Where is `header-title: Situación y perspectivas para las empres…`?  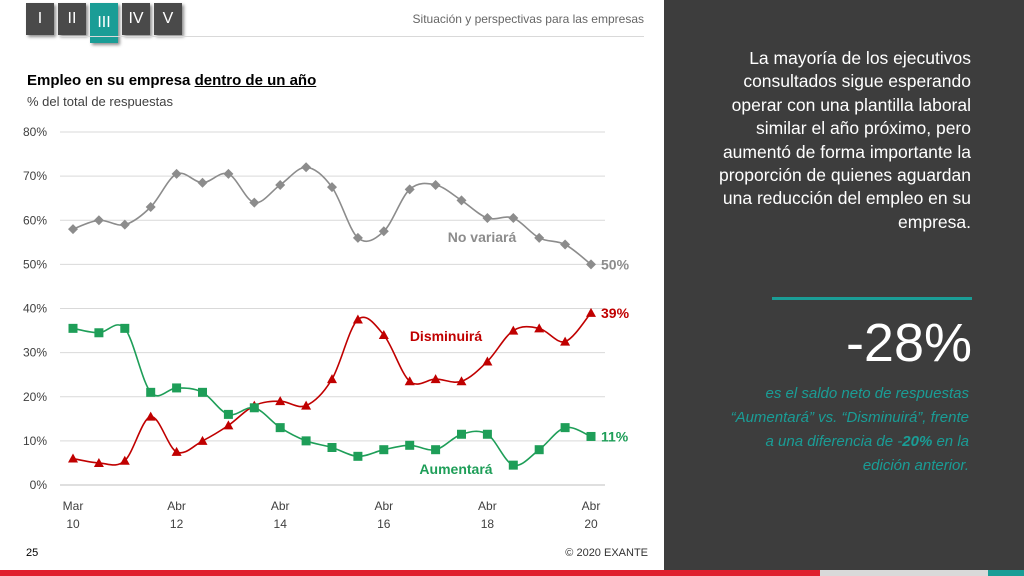 header-title: Situación y perspectivas para las empres… is located at coordinates (528, 19).